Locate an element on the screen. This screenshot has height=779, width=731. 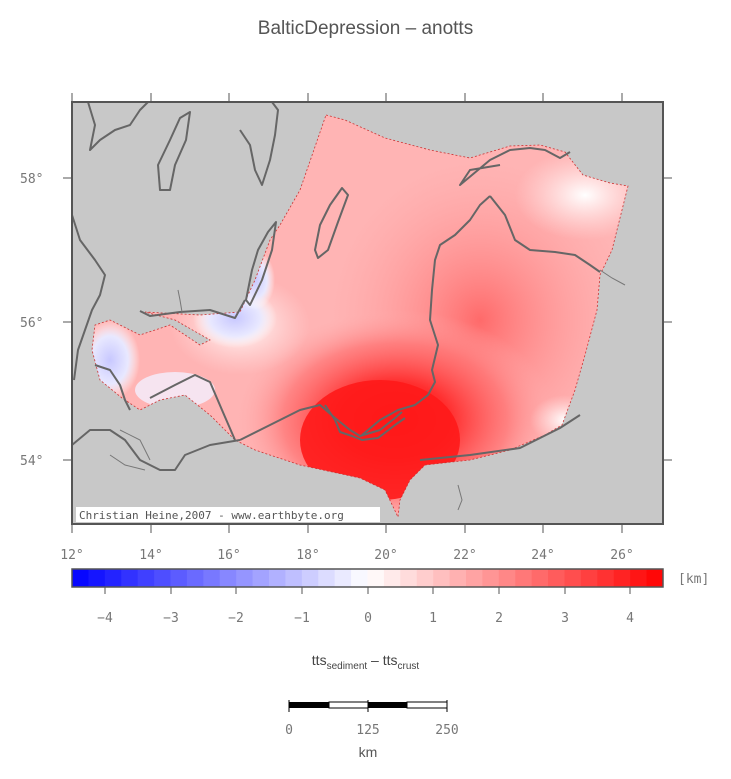
lon-label-16: 16° is located at coordinates (228, 555).